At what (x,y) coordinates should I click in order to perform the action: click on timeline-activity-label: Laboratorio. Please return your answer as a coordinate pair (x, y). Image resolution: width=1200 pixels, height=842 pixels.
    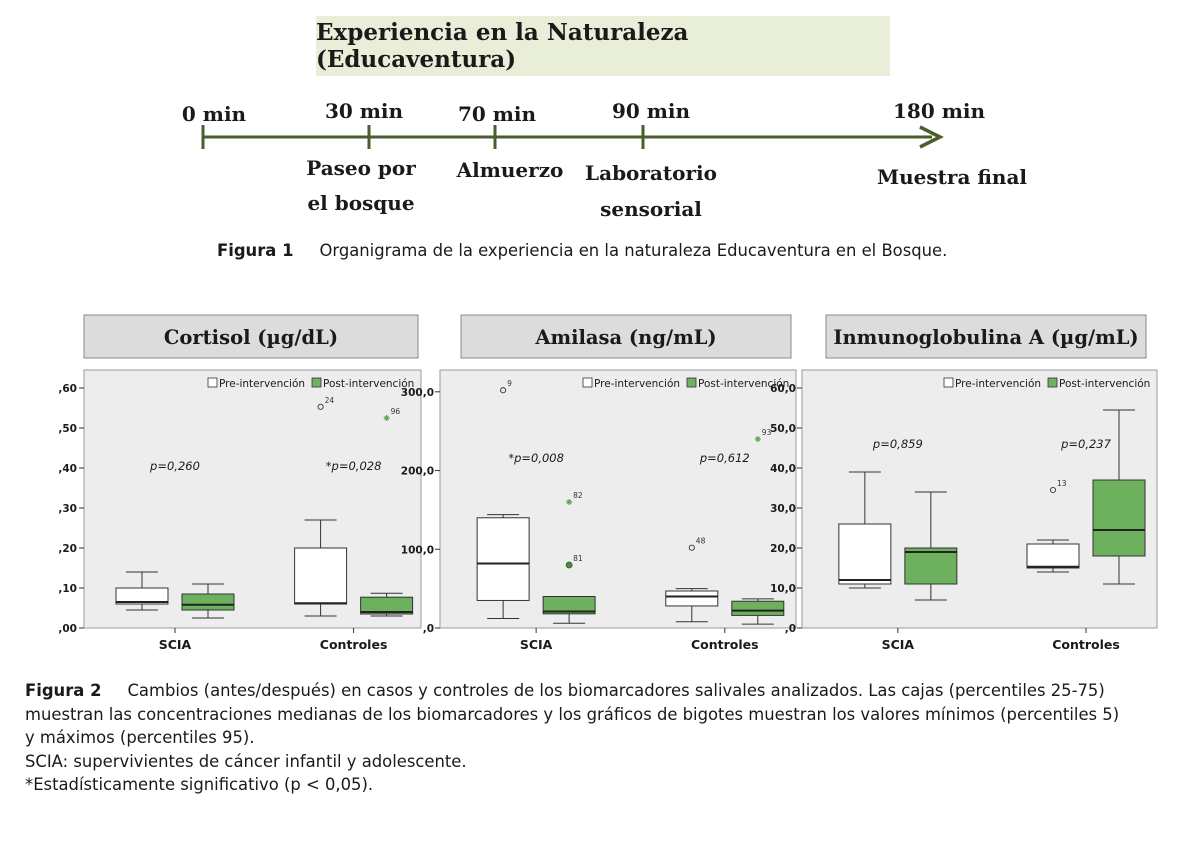
    Looking at the image, I should click on (651, 173).